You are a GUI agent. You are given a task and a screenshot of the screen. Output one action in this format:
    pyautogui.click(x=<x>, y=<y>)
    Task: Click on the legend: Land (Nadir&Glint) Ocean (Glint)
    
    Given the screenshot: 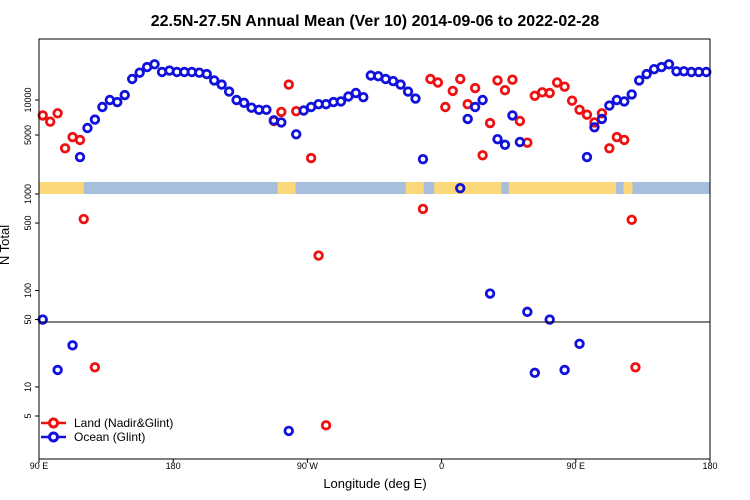 What is the action you would take?
    pyautogui.click(x=107, y=430)
    